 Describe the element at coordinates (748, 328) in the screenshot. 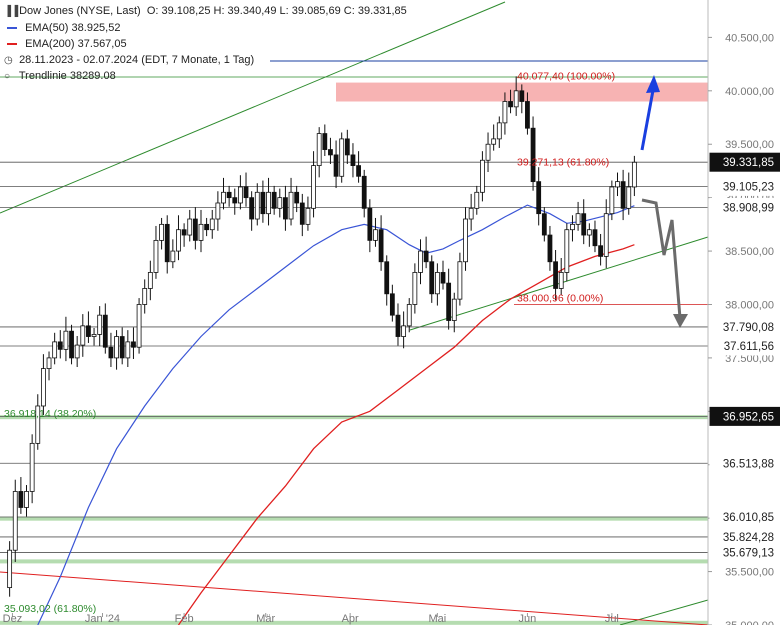

I see `level-price-label: 37.790,08` at that location.